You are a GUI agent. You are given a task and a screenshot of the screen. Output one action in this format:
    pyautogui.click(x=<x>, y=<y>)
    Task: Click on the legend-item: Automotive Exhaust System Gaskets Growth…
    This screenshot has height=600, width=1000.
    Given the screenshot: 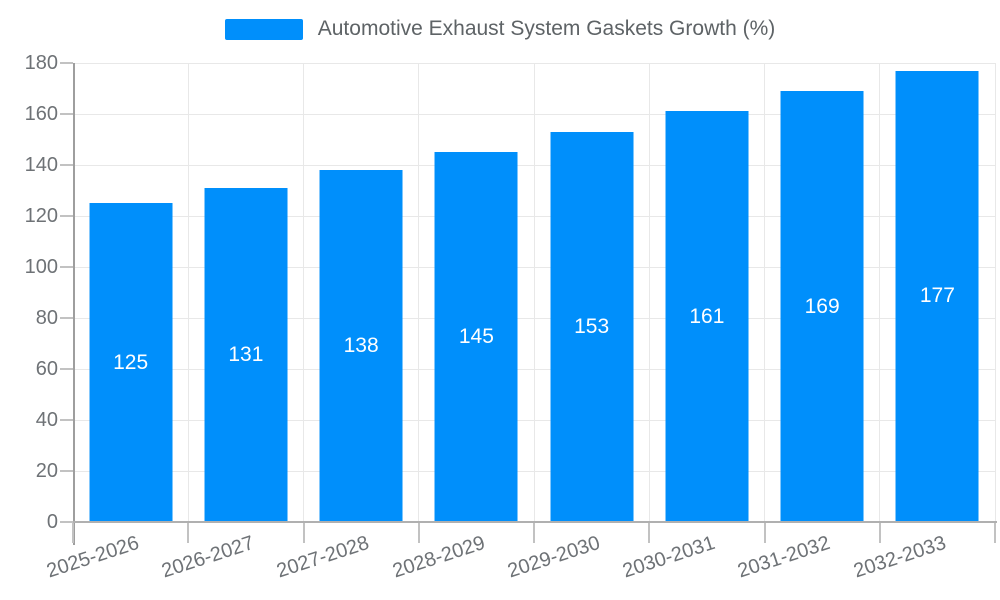 What is the action you would take?
    pyautogui.click(x=500, y=29)
    